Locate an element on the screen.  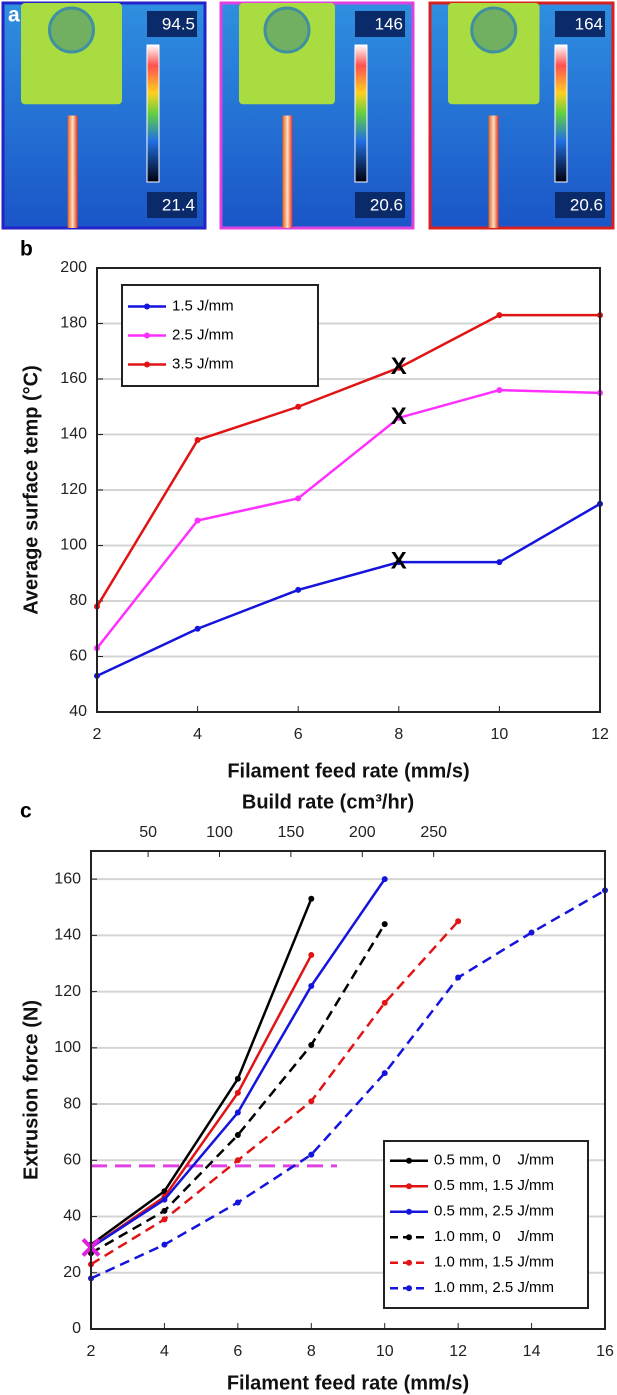
y-tick-label: 200 is located at coordinates (73, 267).